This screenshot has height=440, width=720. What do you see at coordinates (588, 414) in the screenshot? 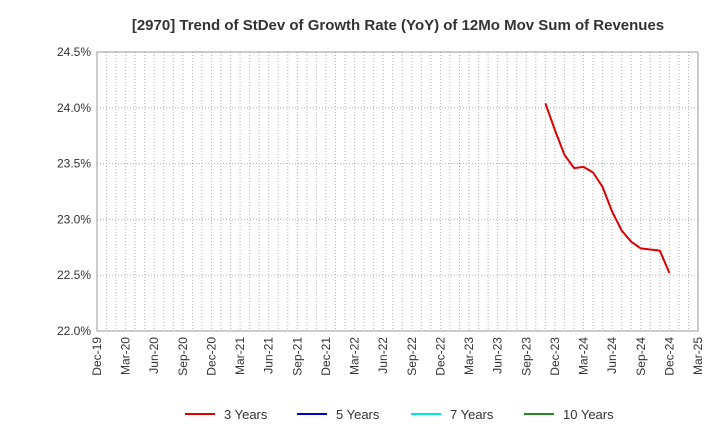
I see `legend-label: 10 Years` at bounding box center [588, 414].